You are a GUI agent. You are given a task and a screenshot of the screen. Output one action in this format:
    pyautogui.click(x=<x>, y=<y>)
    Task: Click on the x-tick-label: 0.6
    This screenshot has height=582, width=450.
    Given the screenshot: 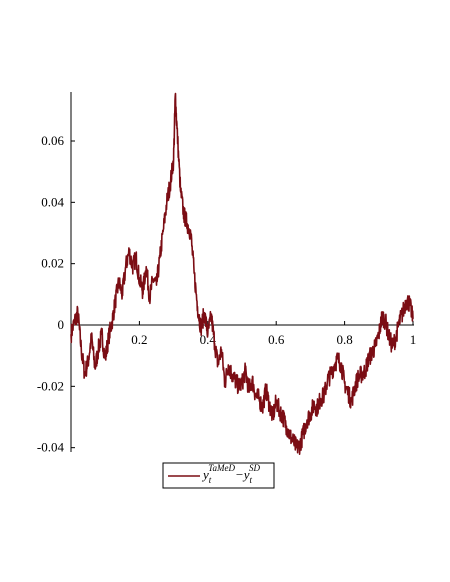 What is the action you would take?
    pyautogui.click(x=276, y=339)
    